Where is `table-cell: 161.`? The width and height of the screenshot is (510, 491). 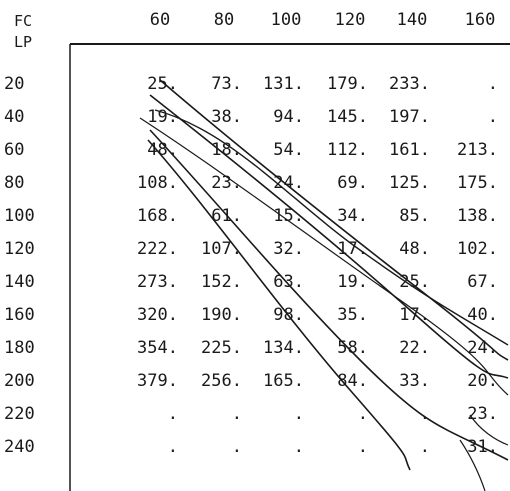 table-cell: 161. is located at coordinates (409, 150).